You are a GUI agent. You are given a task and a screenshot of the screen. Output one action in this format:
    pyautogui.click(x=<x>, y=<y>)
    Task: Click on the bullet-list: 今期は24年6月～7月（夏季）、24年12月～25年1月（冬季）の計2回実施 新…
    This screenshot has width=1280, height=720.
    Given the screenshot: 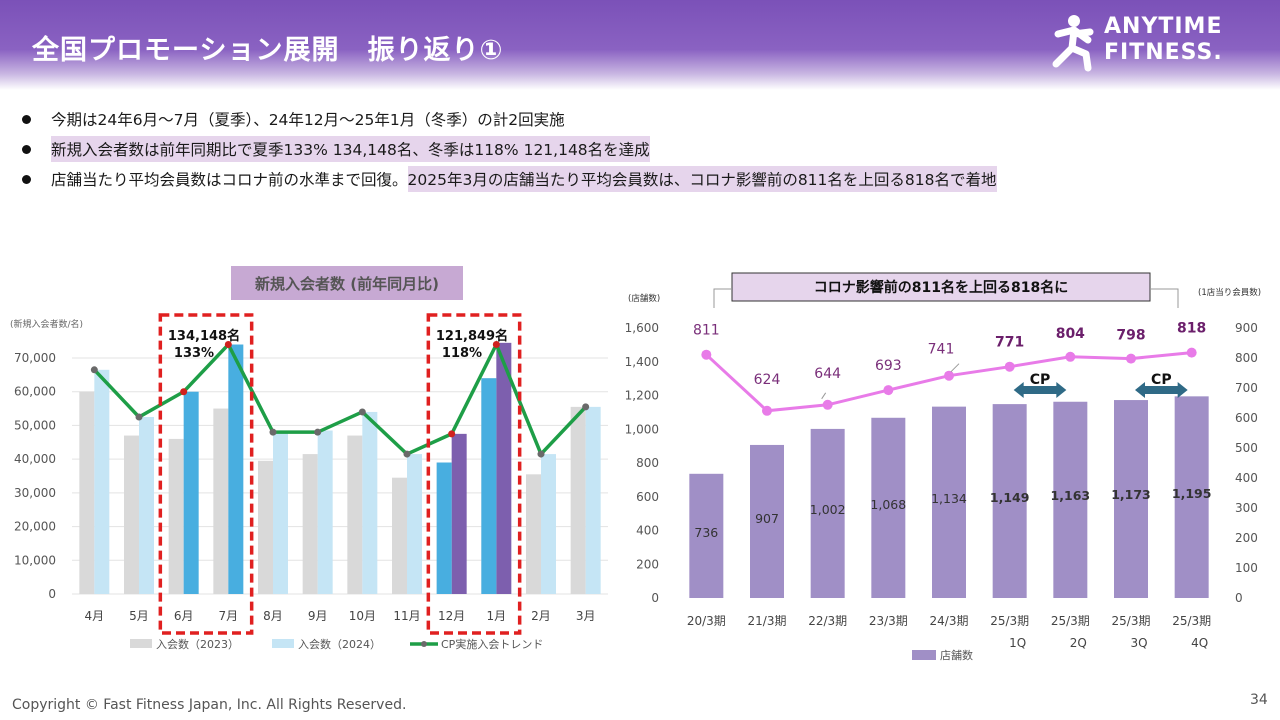 What is the action you would take?
    pyautogui.click(x=509, y=149)
    